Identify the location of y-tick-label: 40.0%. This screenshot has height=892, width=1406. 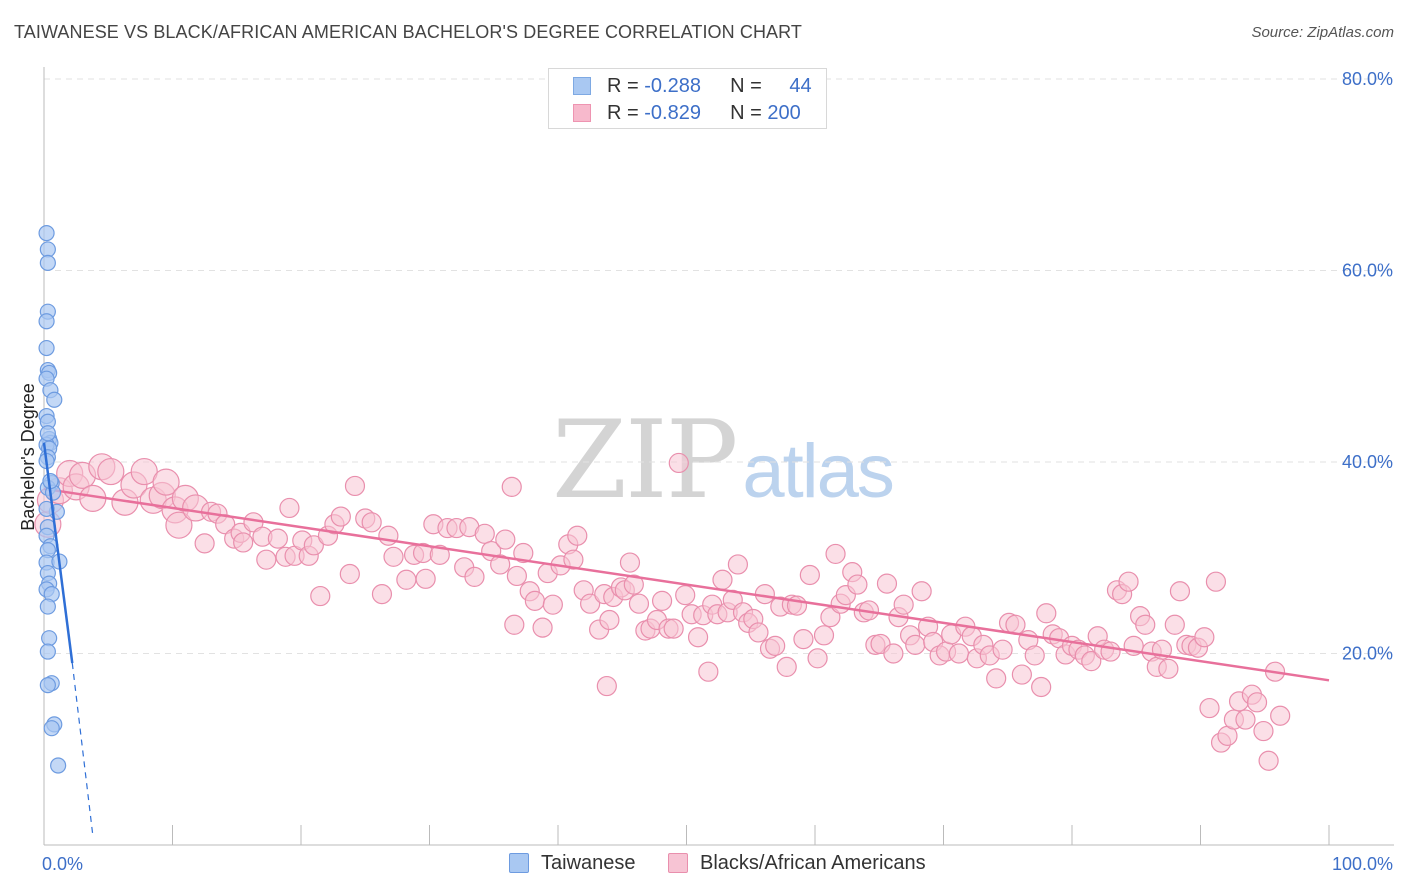
(1367, 462).